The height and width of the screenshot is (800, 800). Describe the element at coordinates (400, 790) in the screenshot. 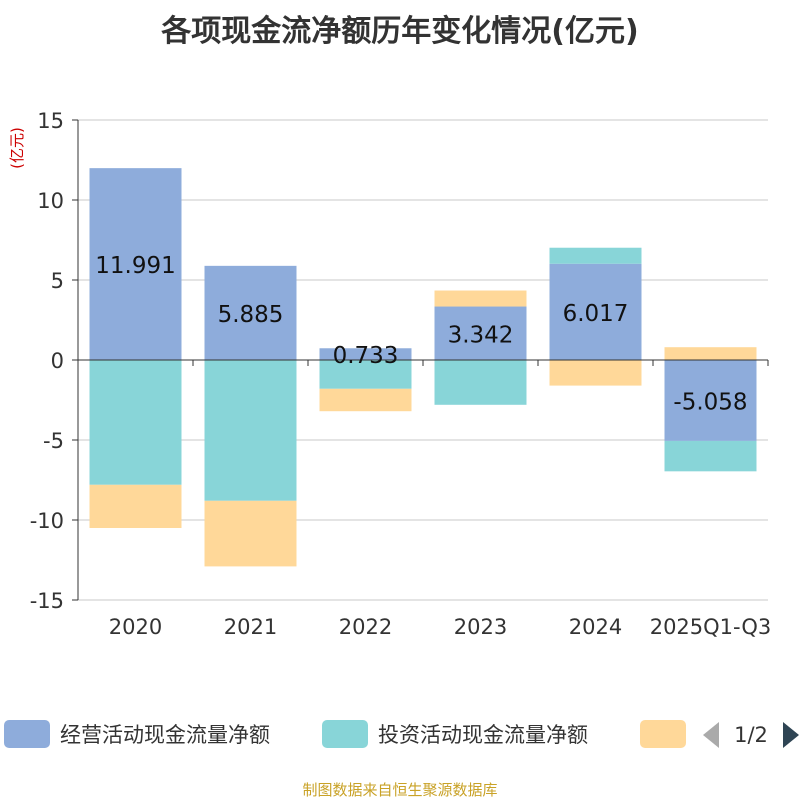

I see `source-note: 制图数据来自恒生聚源数据库` at that location.